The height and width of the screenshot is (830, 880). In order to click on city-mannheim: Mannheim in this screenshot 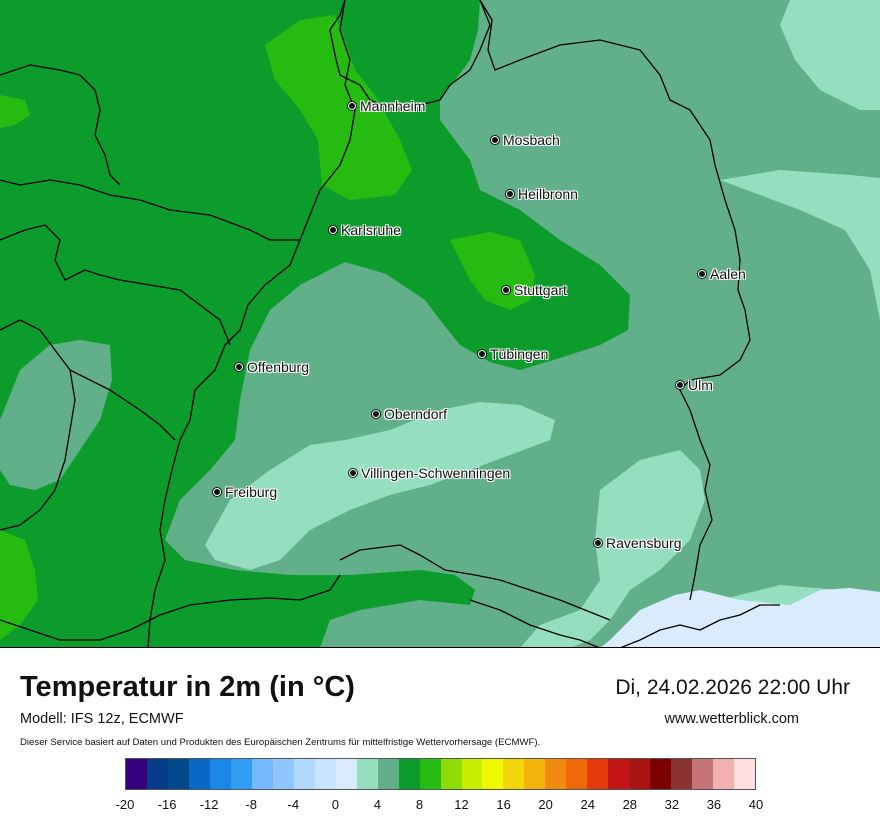, I will do `click(386, 106)`.